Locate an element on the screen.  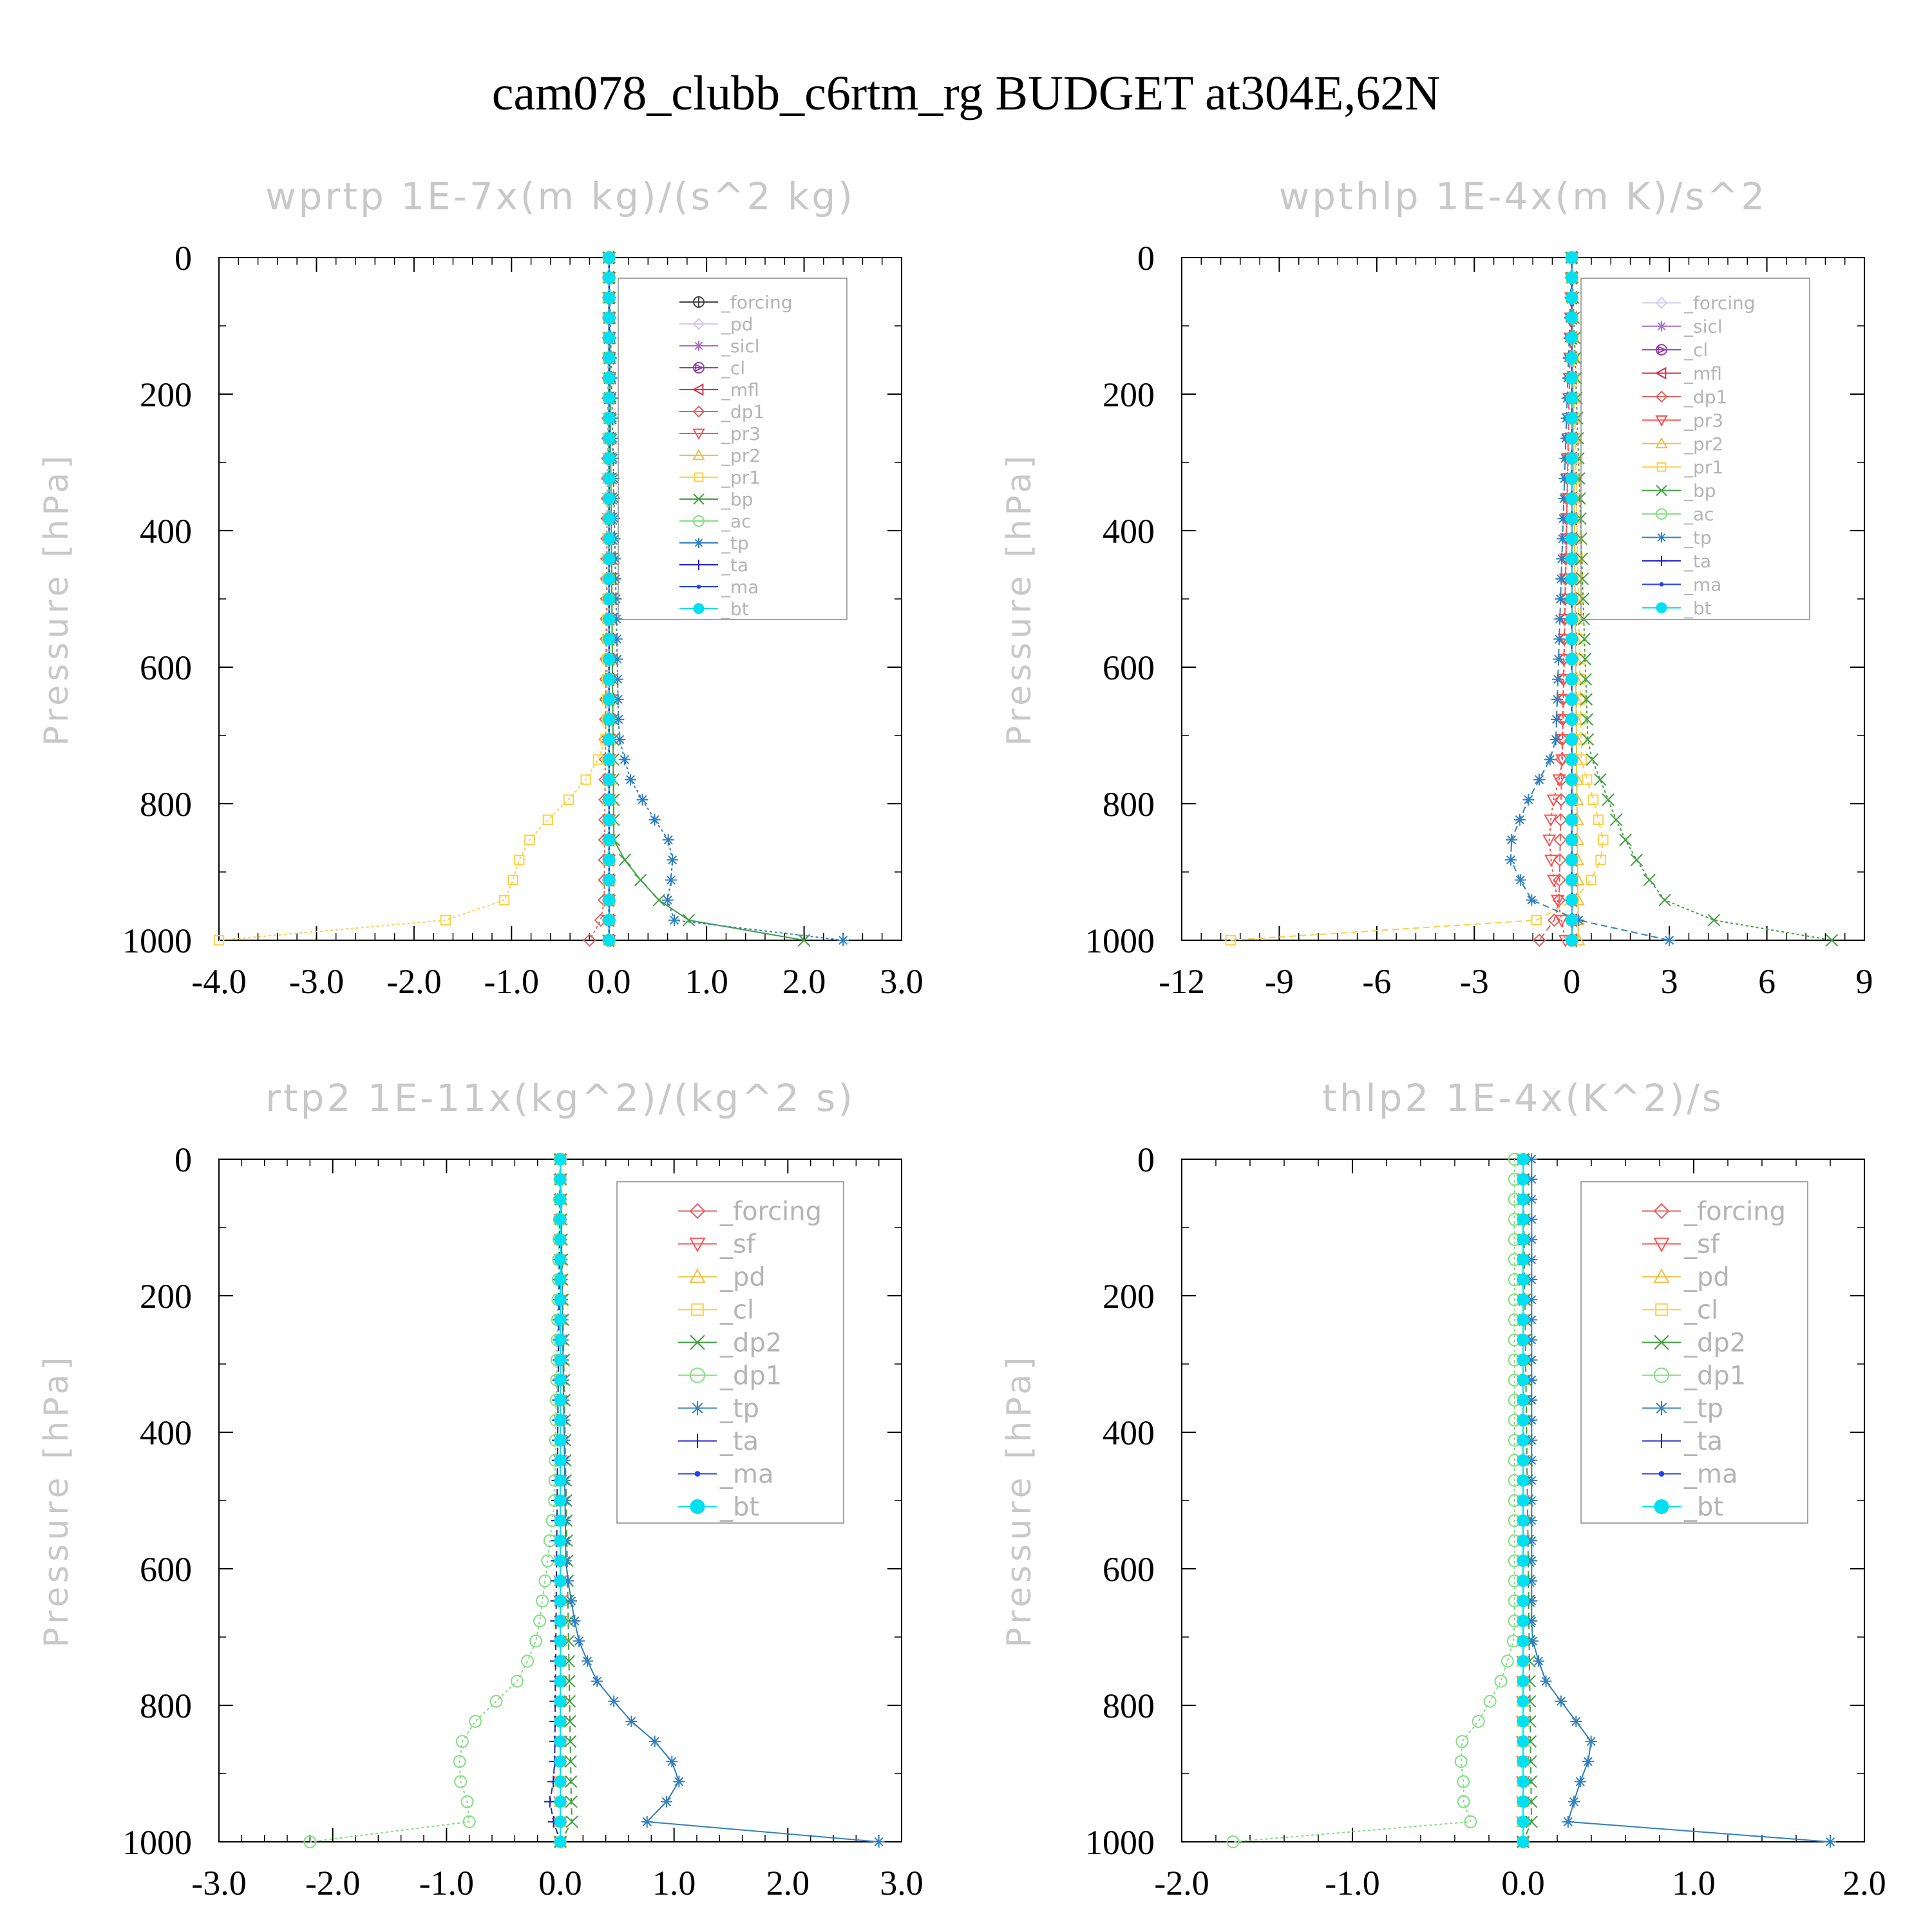
legend-label: _ta is located at coordinates (1697, 561).